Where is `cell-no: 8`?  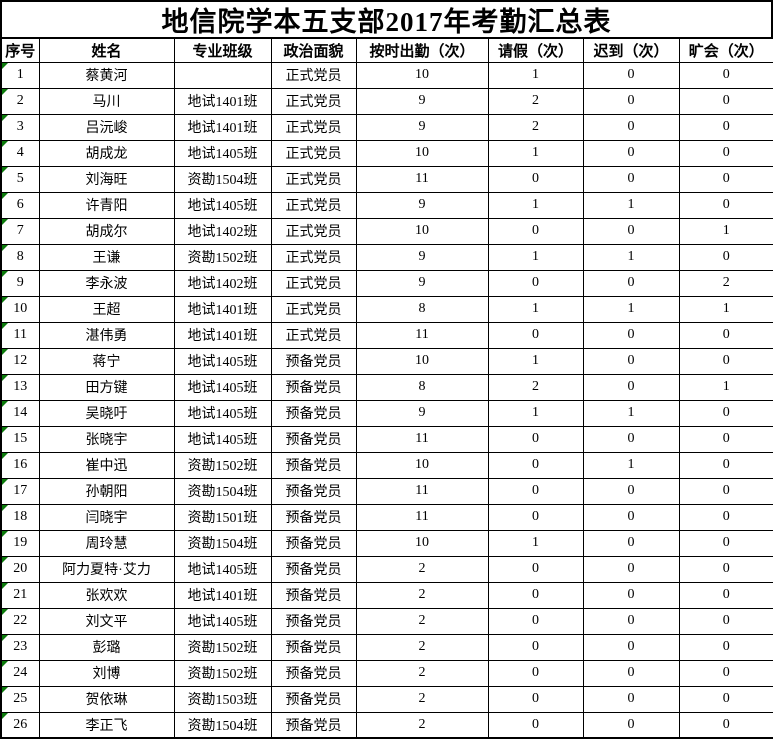
cell-no: 8 is located at coordinates (20, 257).